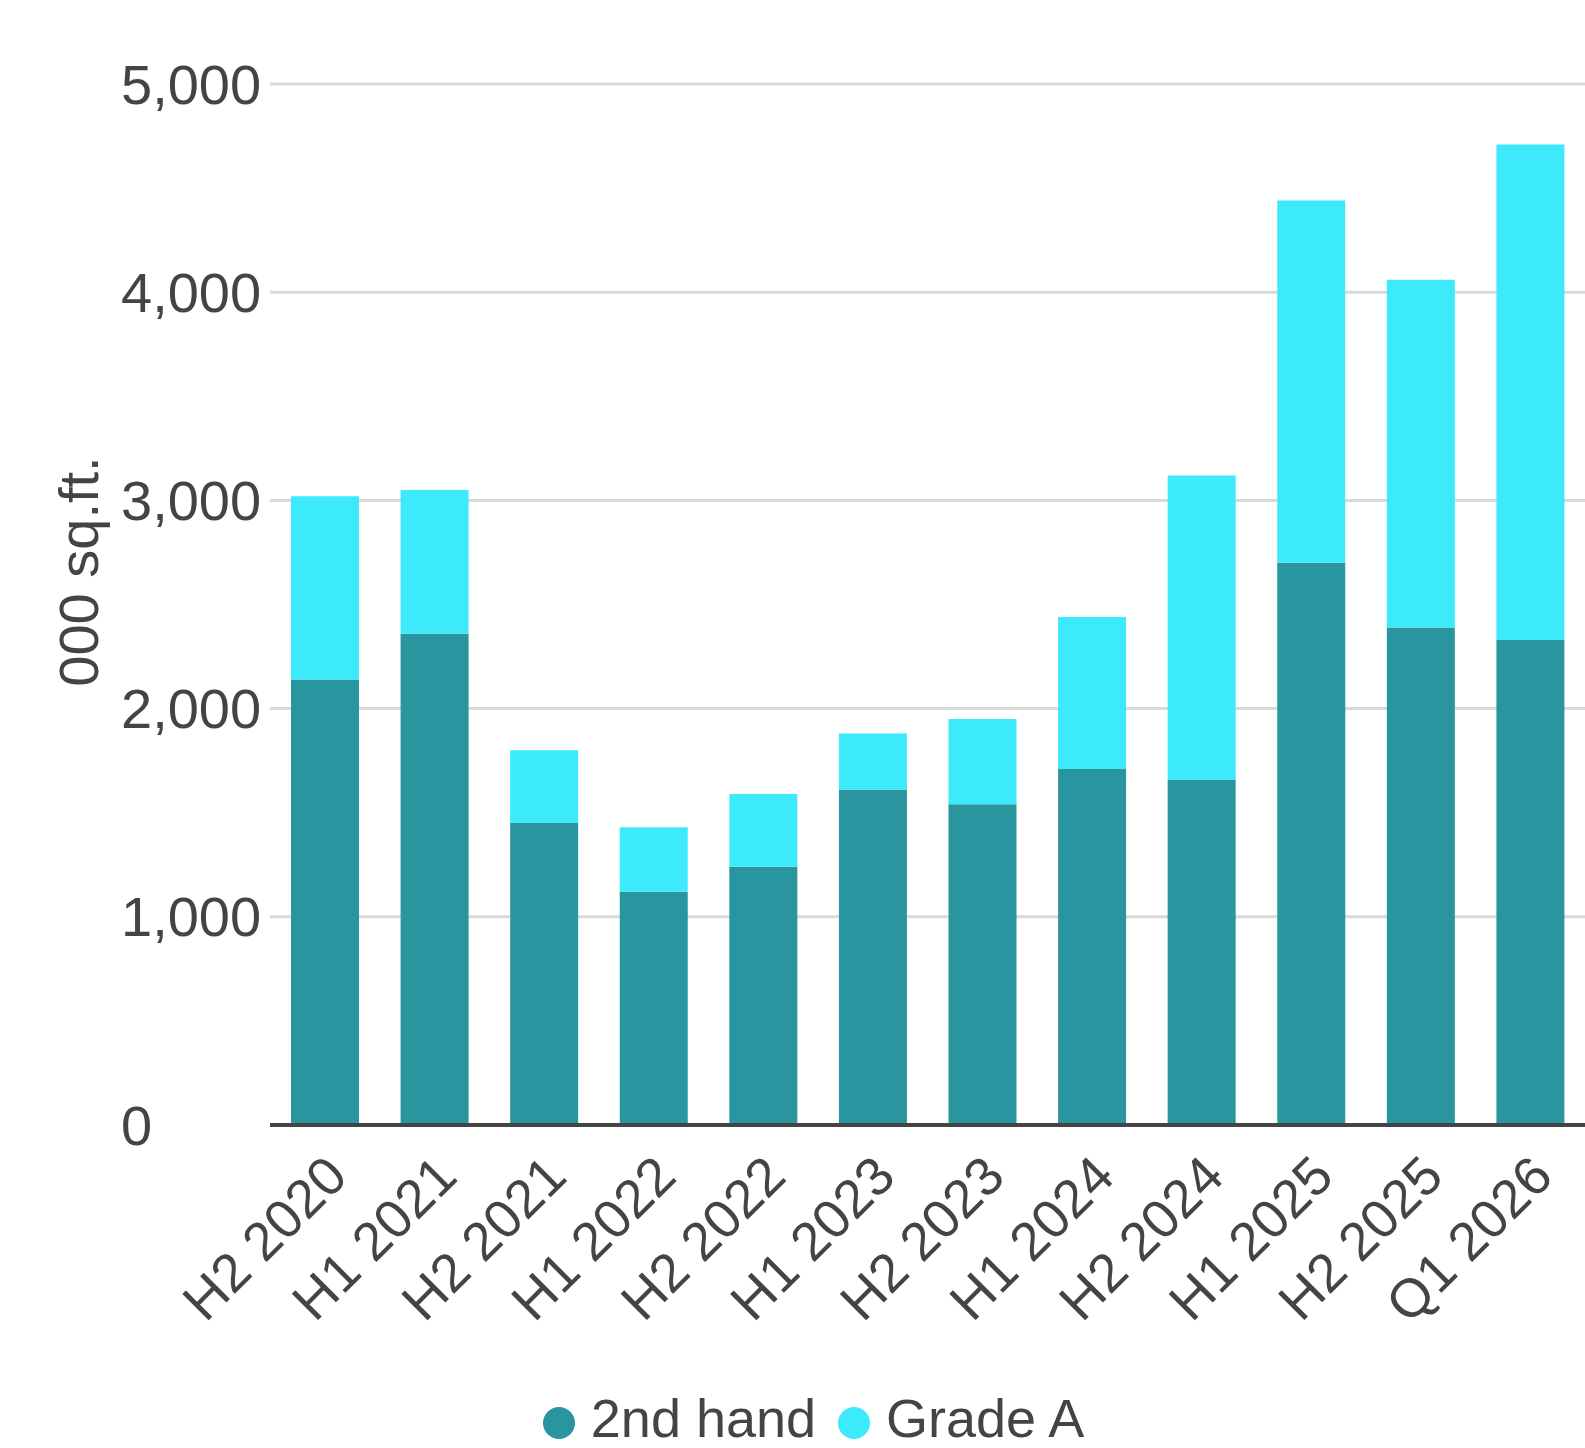 This screenshot has width=1585, height=1448. I want to click on legend-label: Grade A, so click(985, 1418).